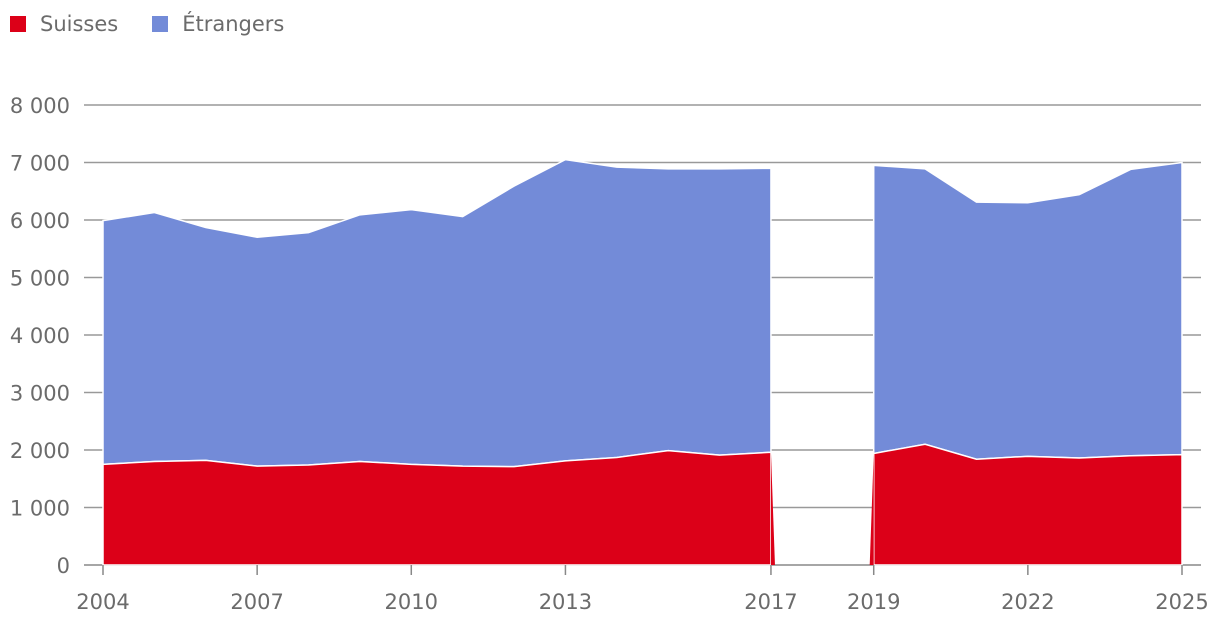  I want to click on x-tick-label: 2007, so click(256, 602).